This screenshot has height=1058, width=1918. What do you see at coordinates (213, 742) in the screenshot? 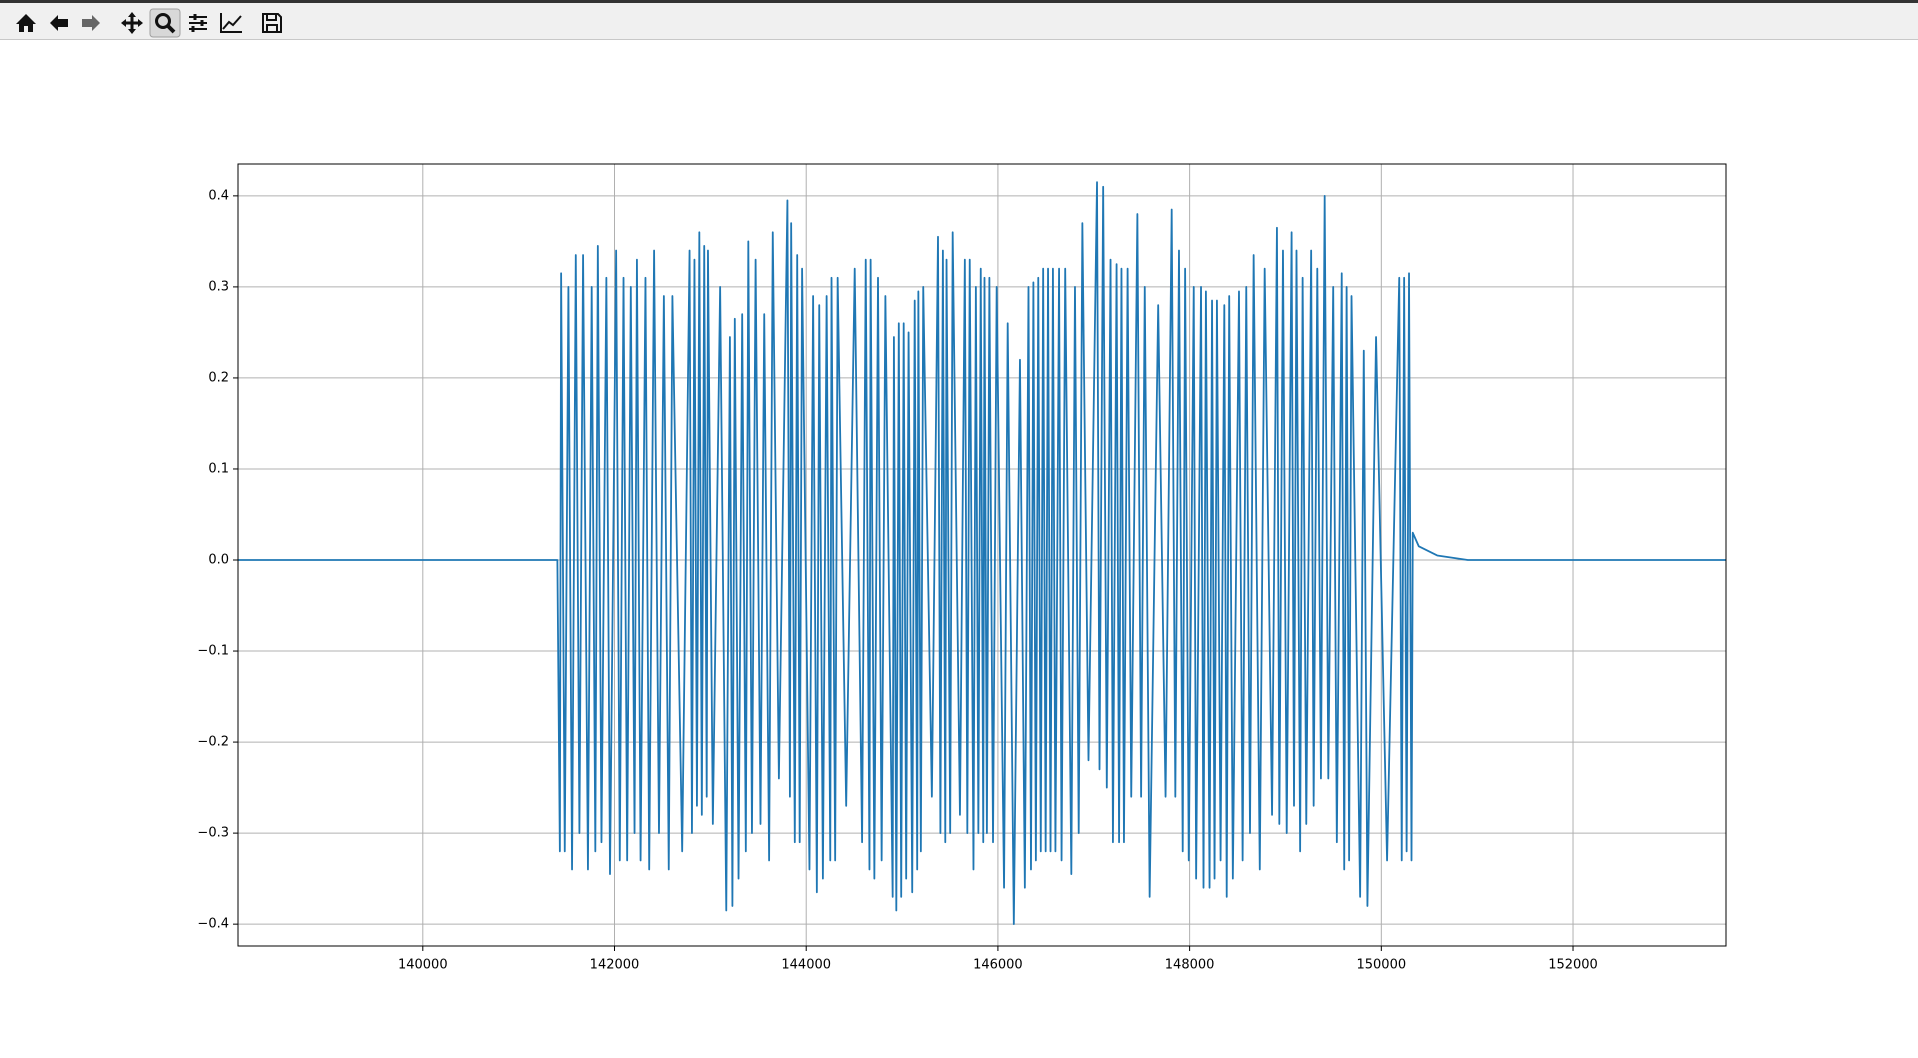
I see `y-tick-label: −0.2` at bounding box center [213, 742].